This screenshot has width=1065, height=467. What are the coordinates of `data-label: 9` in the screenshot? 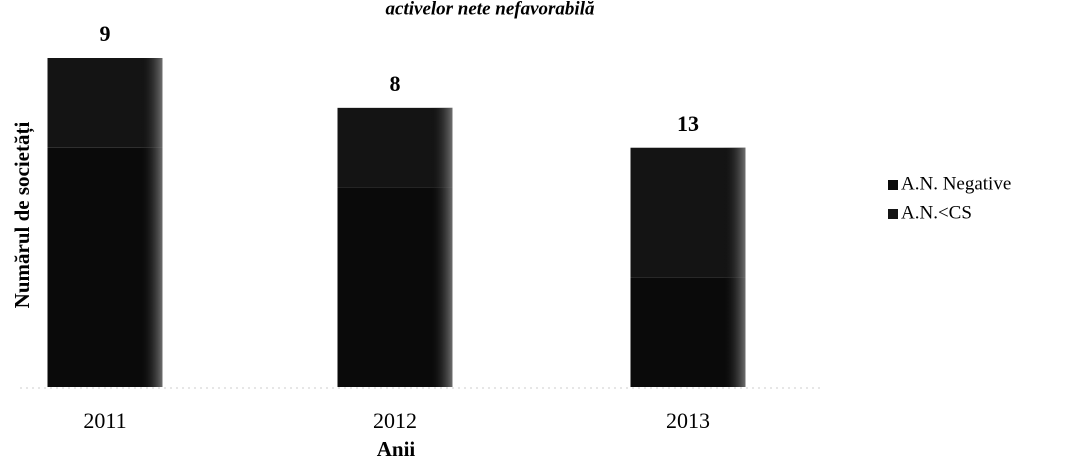 It's located at (105, 33).